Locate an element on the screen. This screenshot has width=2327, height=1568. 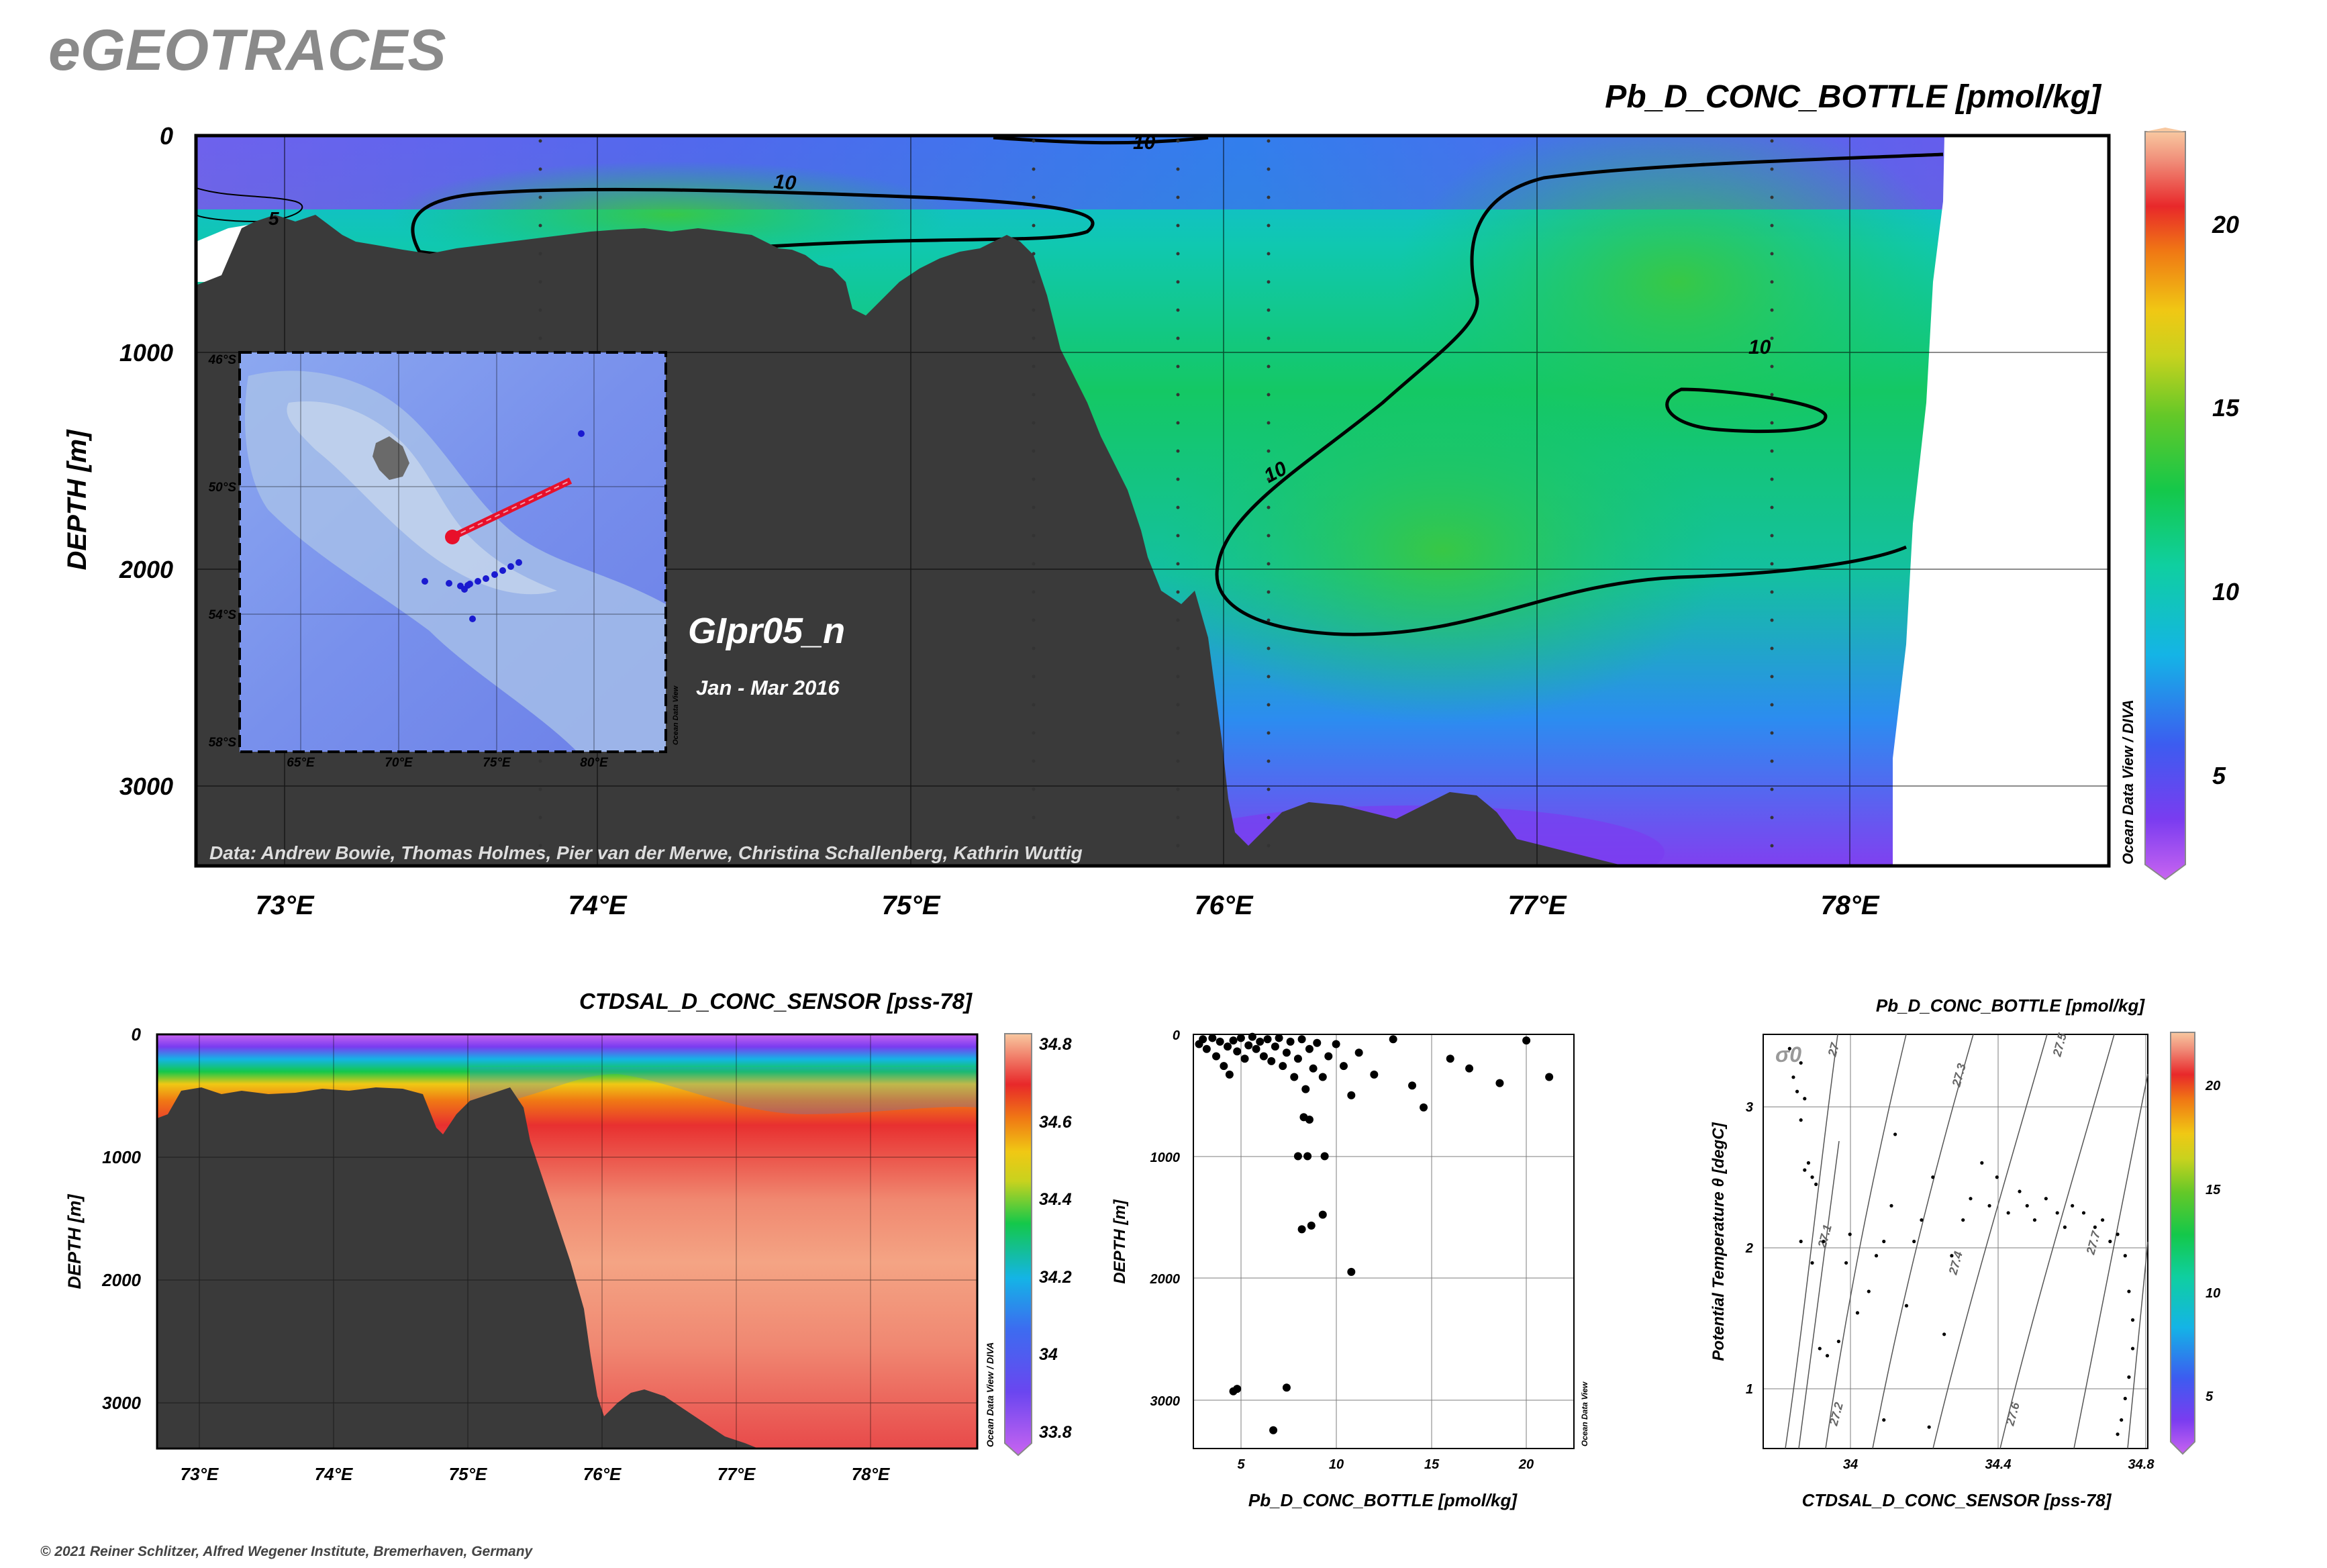
main-xticks: 73°E 74°E 75°E 76°E 77°E 78°E is located at coordinates (1067, 906).